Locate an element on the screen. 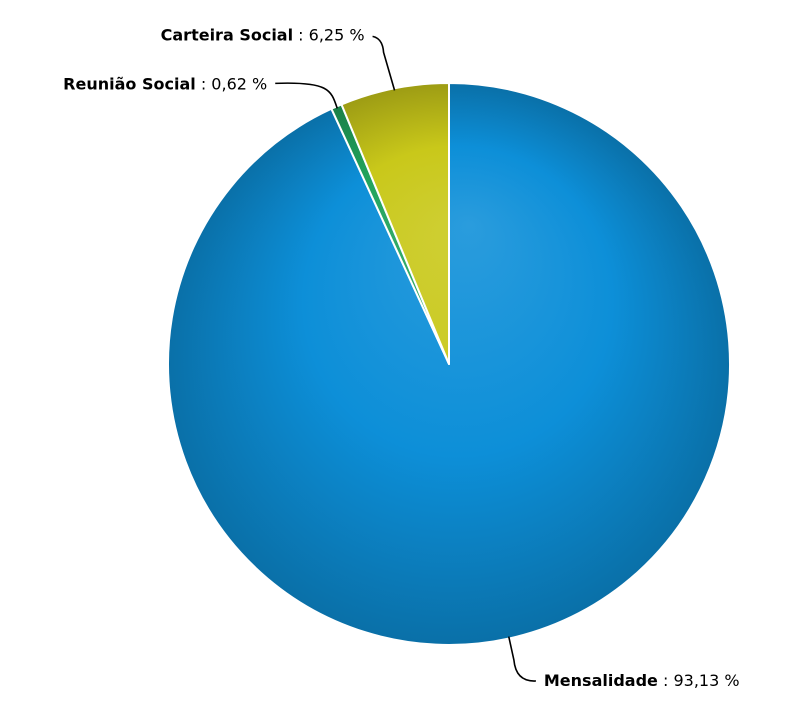  data-label-value-mensalidade: : 93,13 % is located at coordinates (699, 680).